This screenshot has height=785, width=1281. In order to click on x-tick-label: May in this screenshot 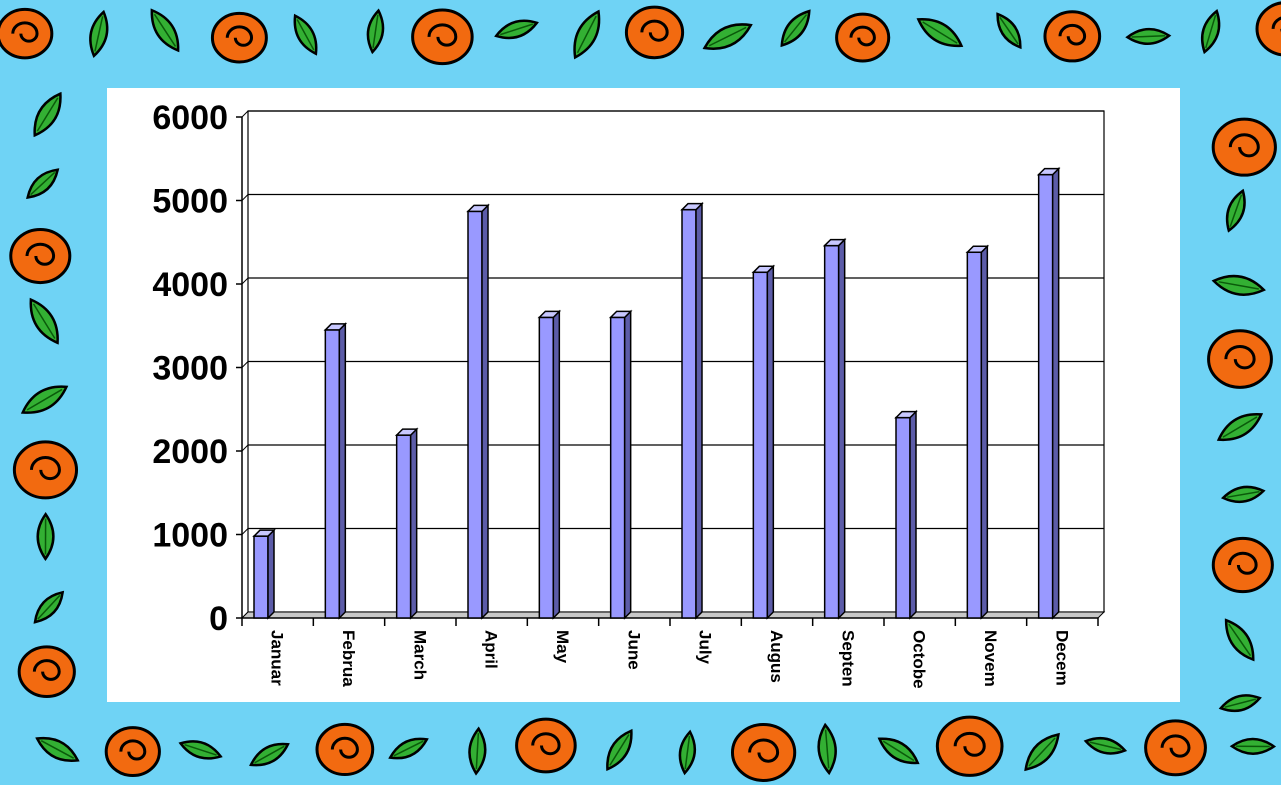, I will do `click(562, 647)`.